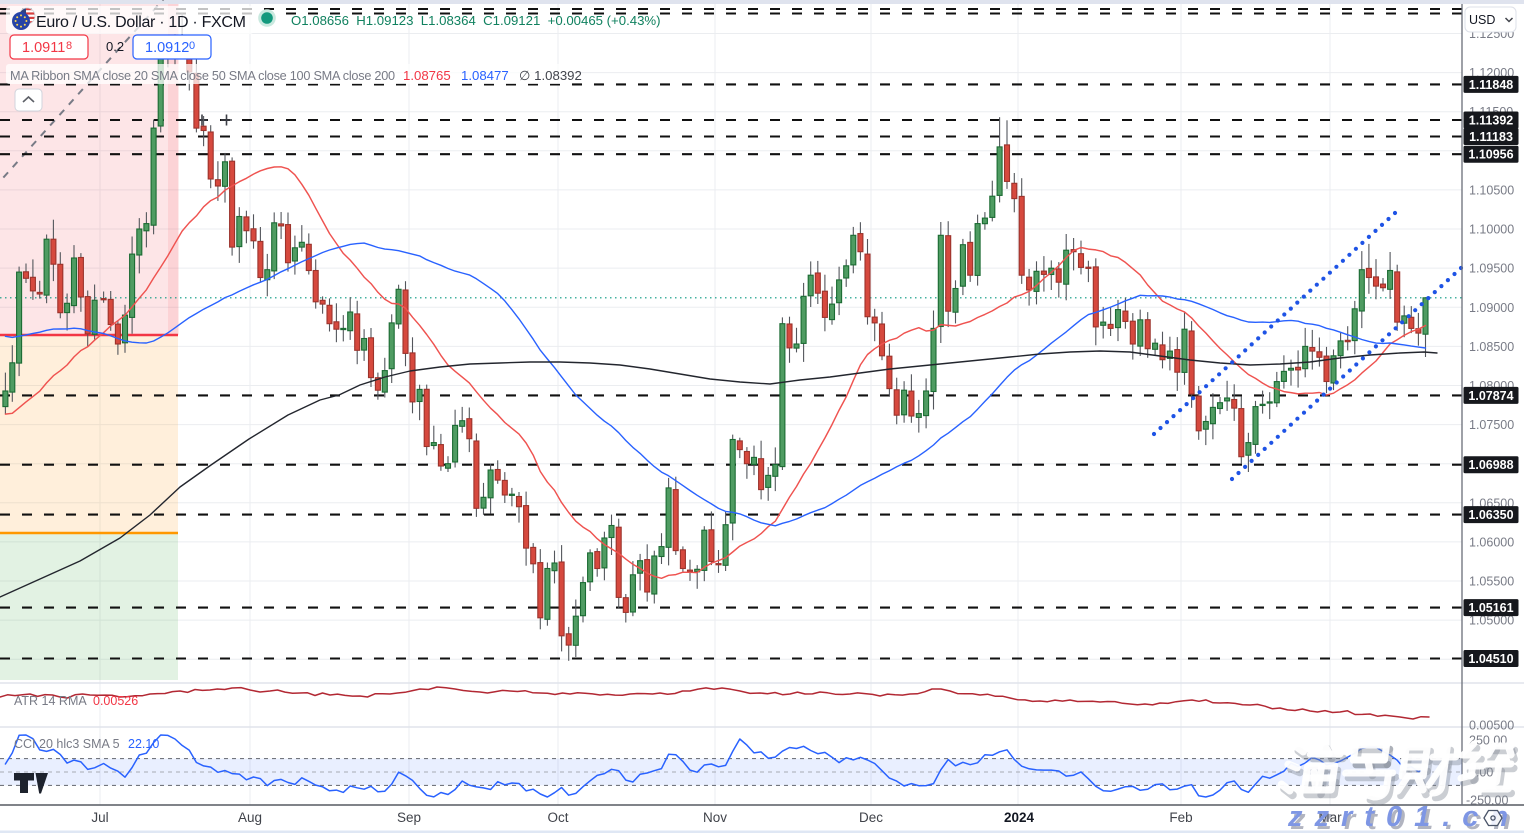  I want to click on svg-text: 1.0911, so click(43, 48).